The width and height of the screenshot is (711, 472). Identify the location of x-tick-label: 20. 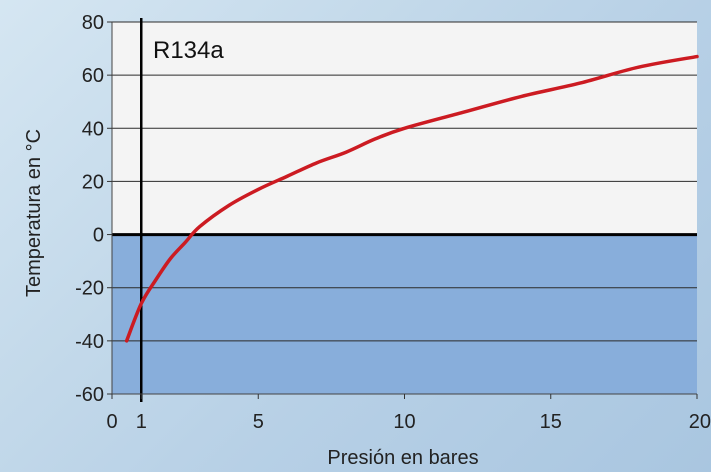
(700, 422).